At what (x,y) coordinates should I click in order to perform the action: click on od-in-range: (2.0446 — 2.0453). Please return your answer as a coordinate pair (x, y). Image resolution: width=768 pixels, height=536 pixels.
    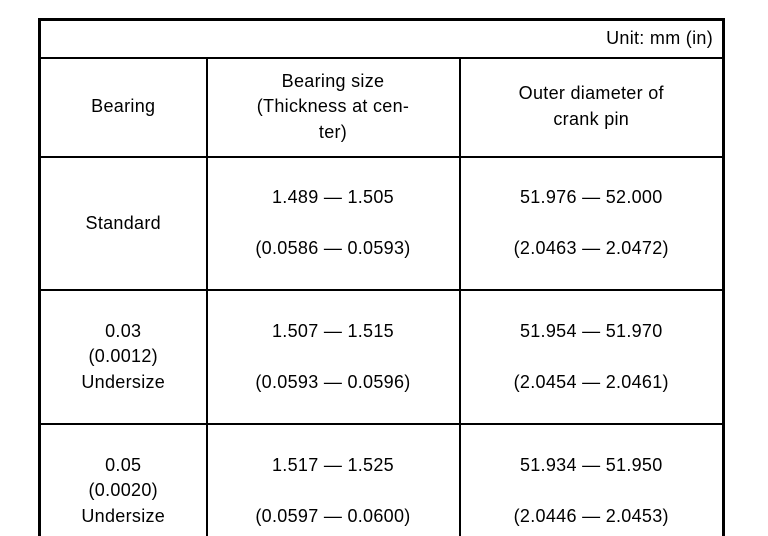
    Looking at the image, I should click on (591, 515).